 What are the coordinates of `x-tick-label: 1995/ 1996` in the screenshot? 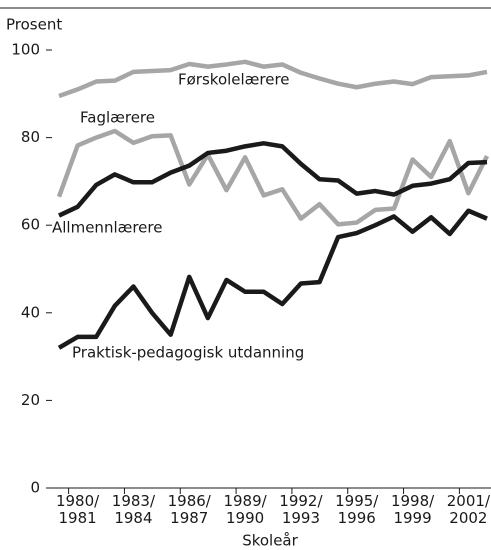 It's located at (357, 509).